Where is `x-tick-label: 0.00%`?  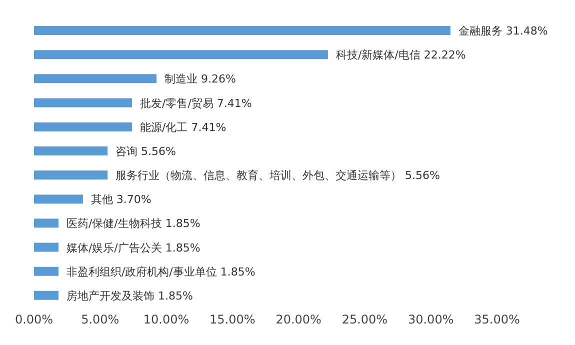 x-tick-label: 0.00% is located at coordinates (34, 319).